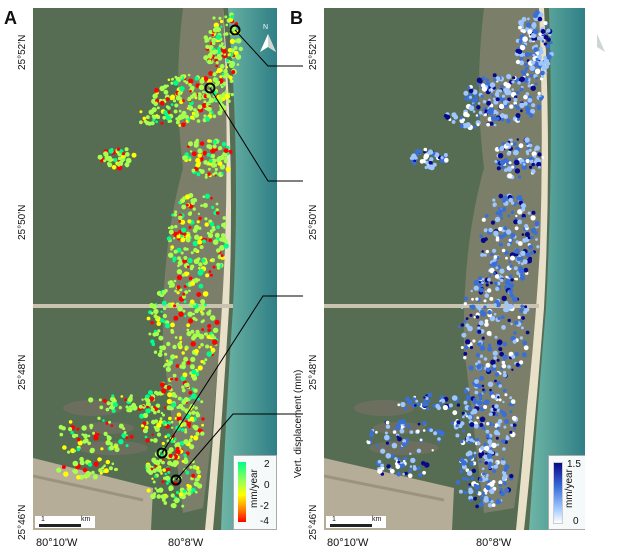  What do you see at coordinates (57, 543) in the screenshot?
I see `lon-label-10-a: 80°10'W` at bounding box center [57, 543].